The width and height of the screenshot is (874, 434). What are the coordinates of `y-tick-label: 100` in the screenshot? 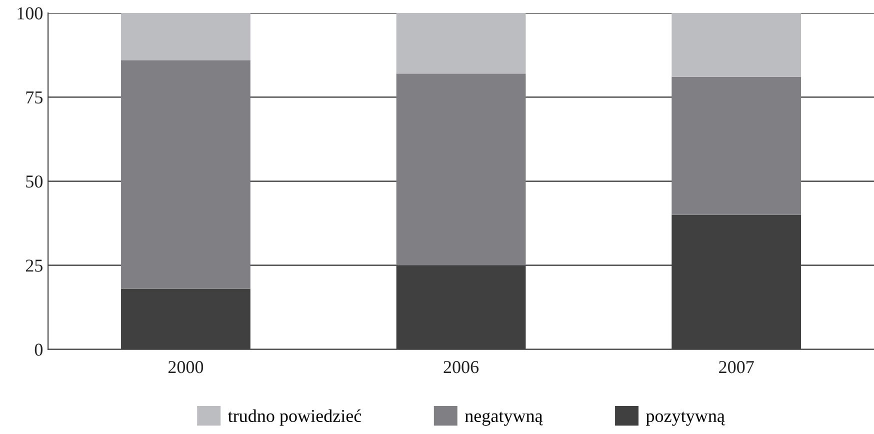 It's located at (30, 13).